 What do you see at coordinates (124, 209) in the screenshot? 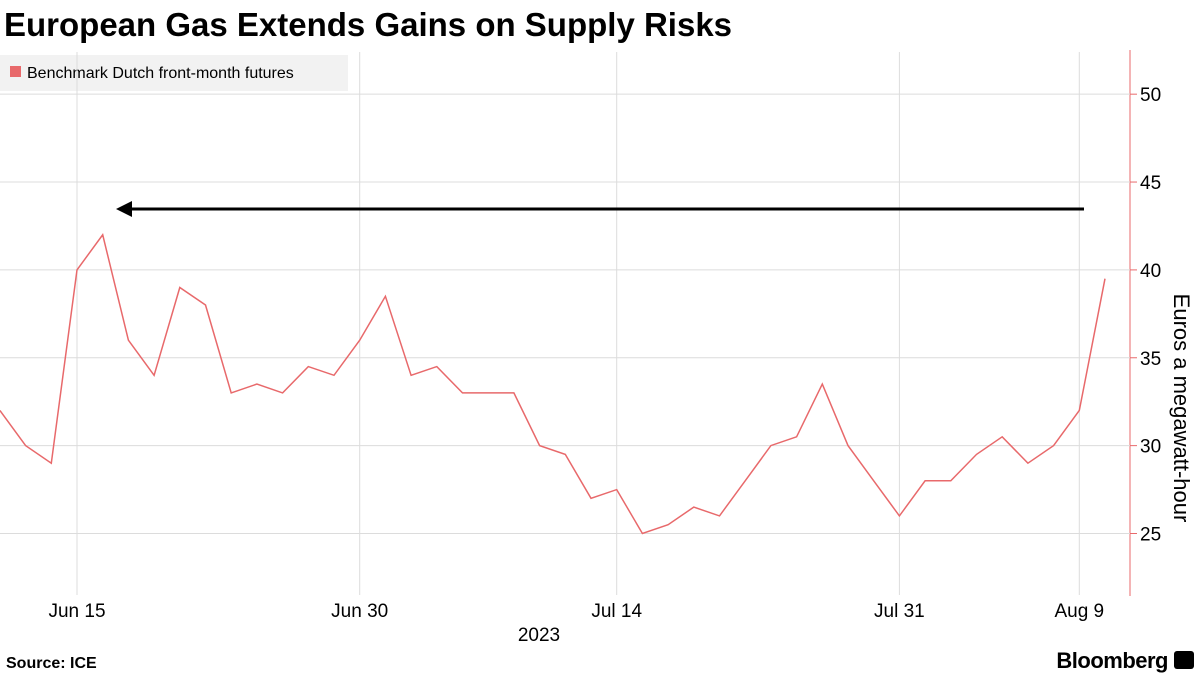
I see `arrow-head` at bounding box center [124, 209].